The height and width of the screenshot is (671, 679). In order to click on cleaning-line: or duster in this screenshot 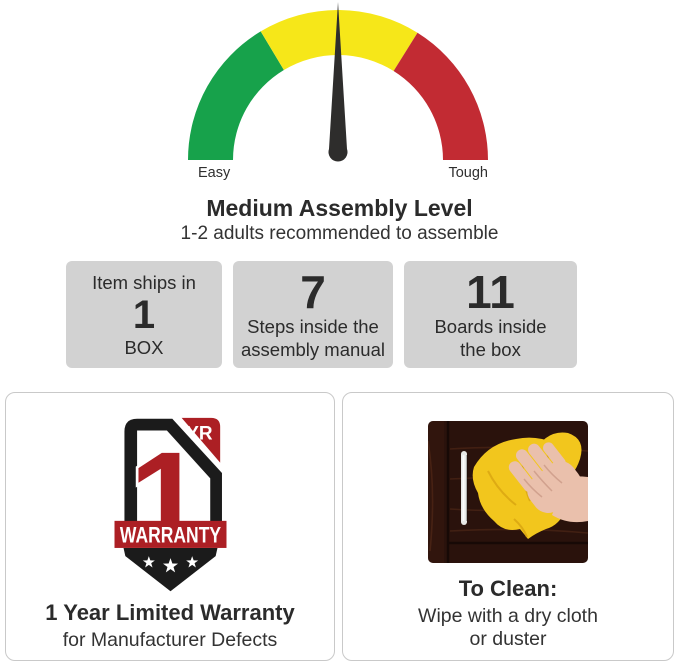, I will do `click(508, 639)`.